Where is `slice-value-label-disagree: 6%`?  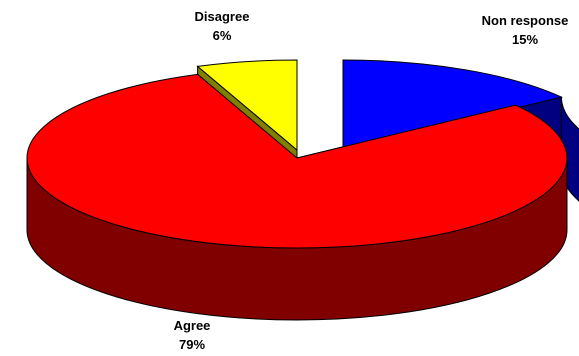 slice-value-label-disagree: 6% is located at coordinates (222, 35).